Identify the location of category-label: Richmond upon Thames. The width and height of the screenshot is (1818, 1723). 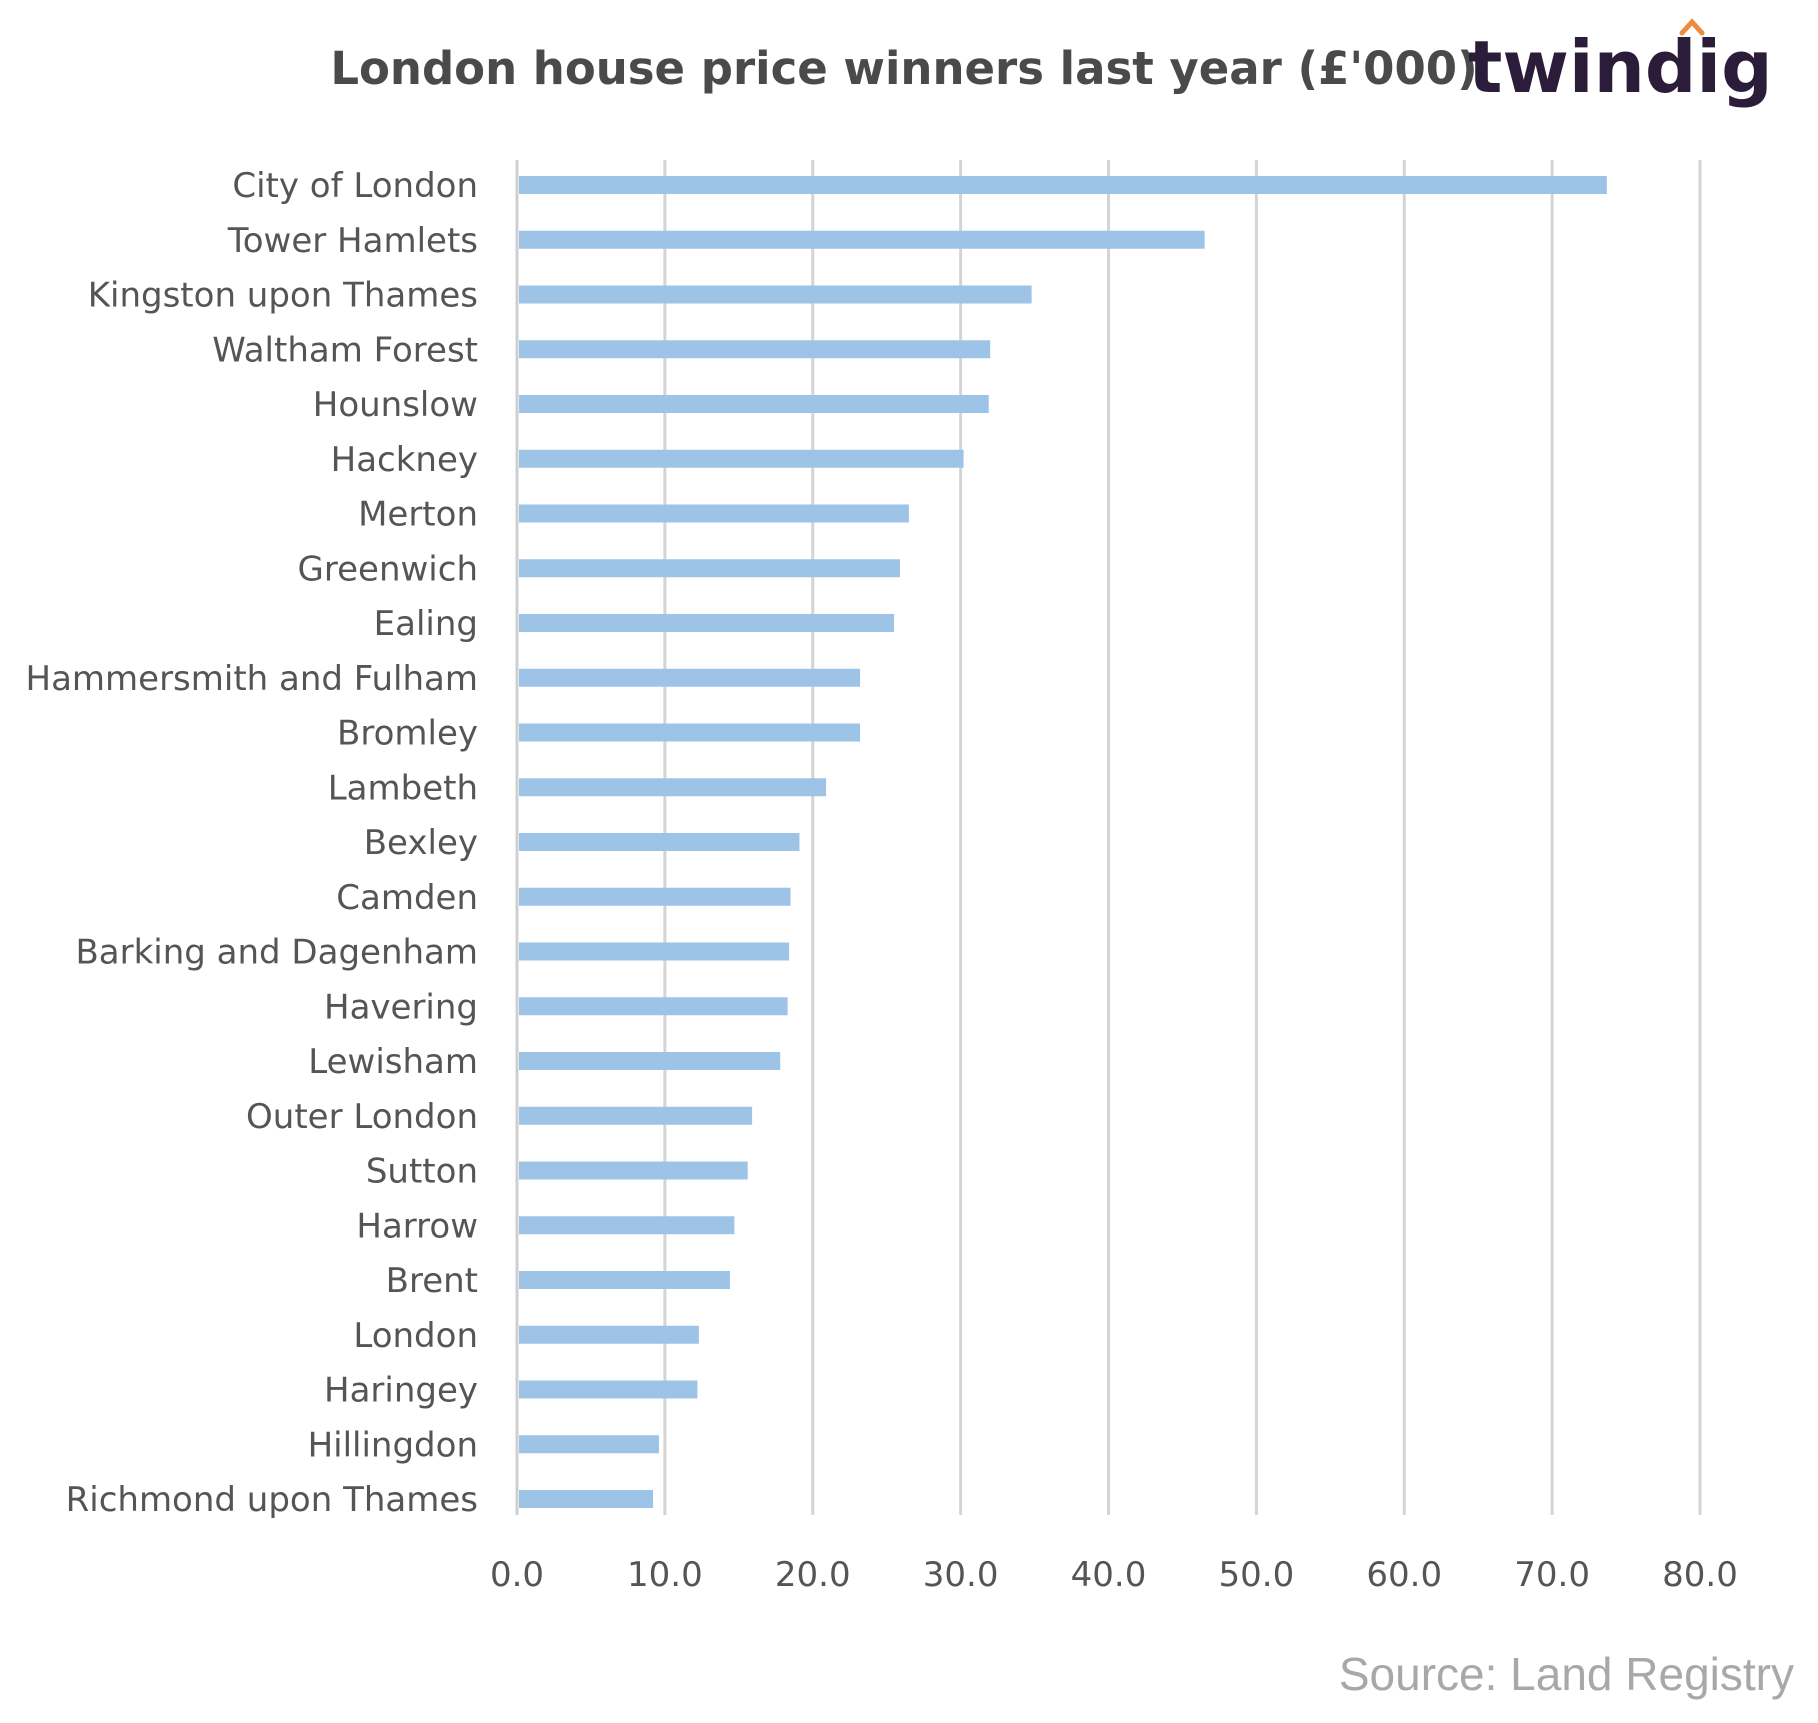
(272, 1500).